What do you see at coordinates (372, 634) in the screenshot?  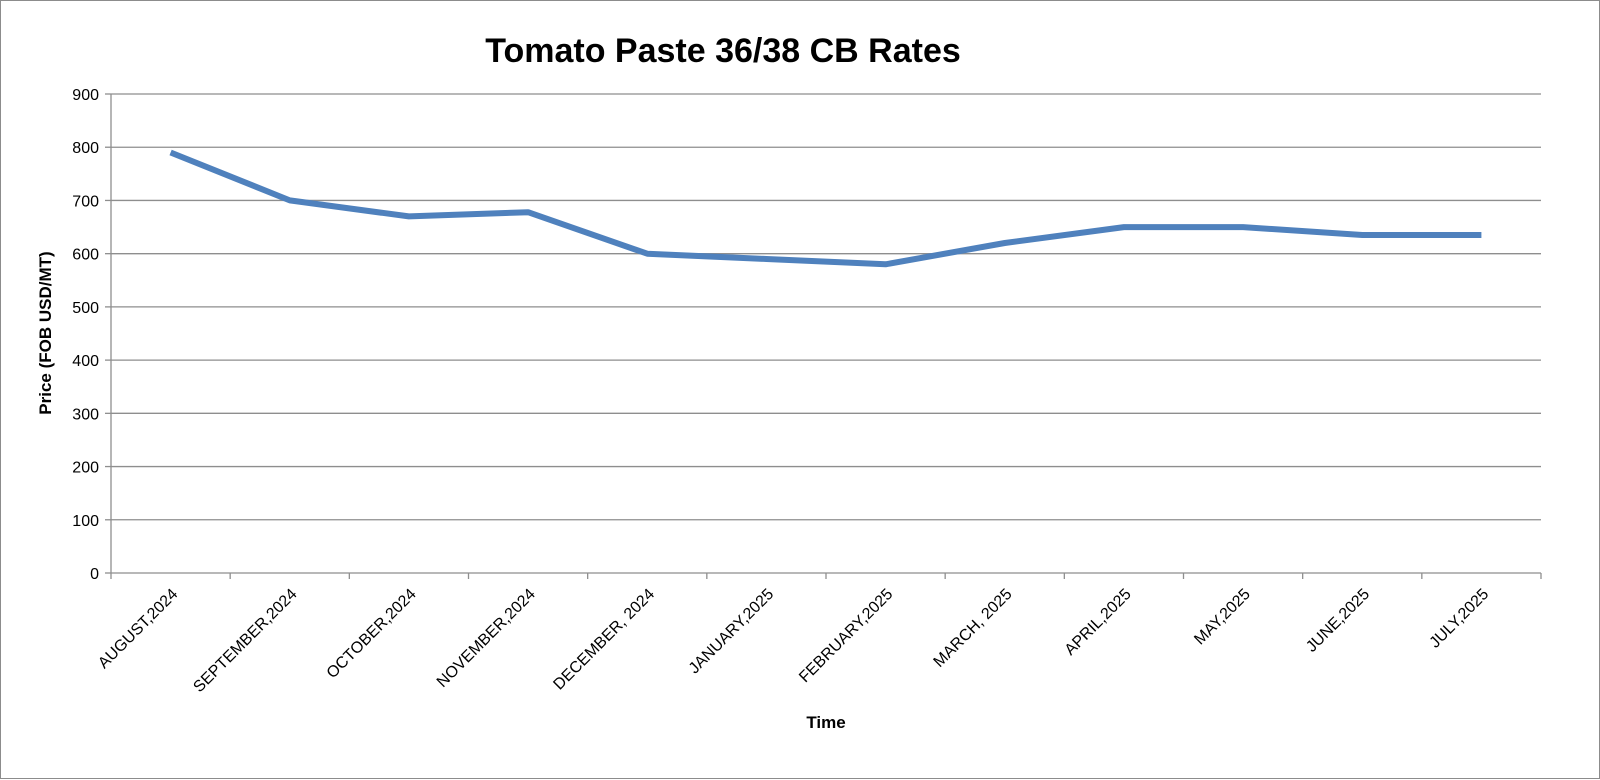 I see `x-tick-label: OCTOBER,2024` at bounding box center [372, 634].